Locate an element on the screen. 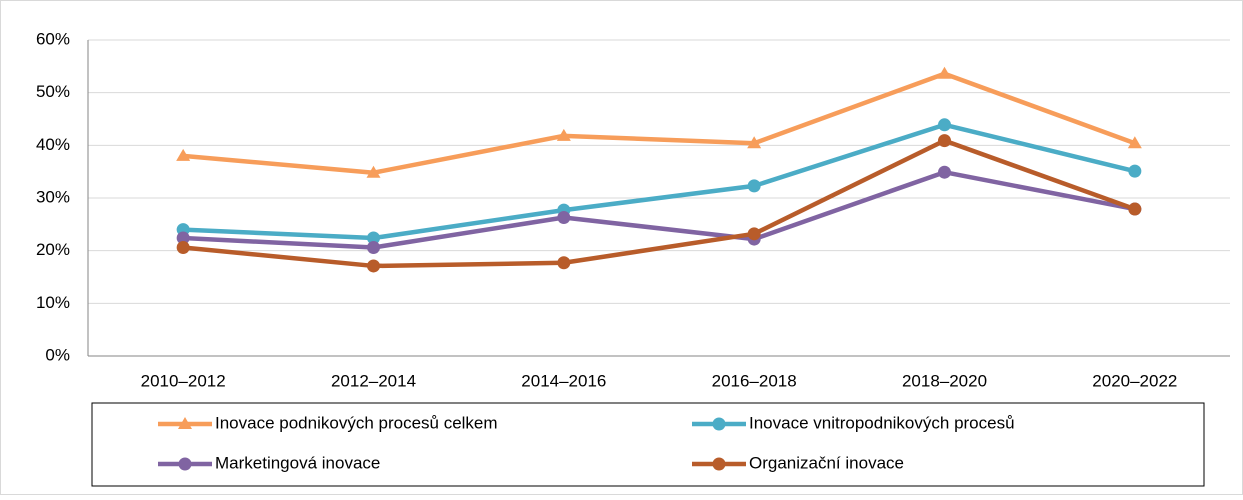  y-tick-label: 20% is located at coordinates (53, 249).